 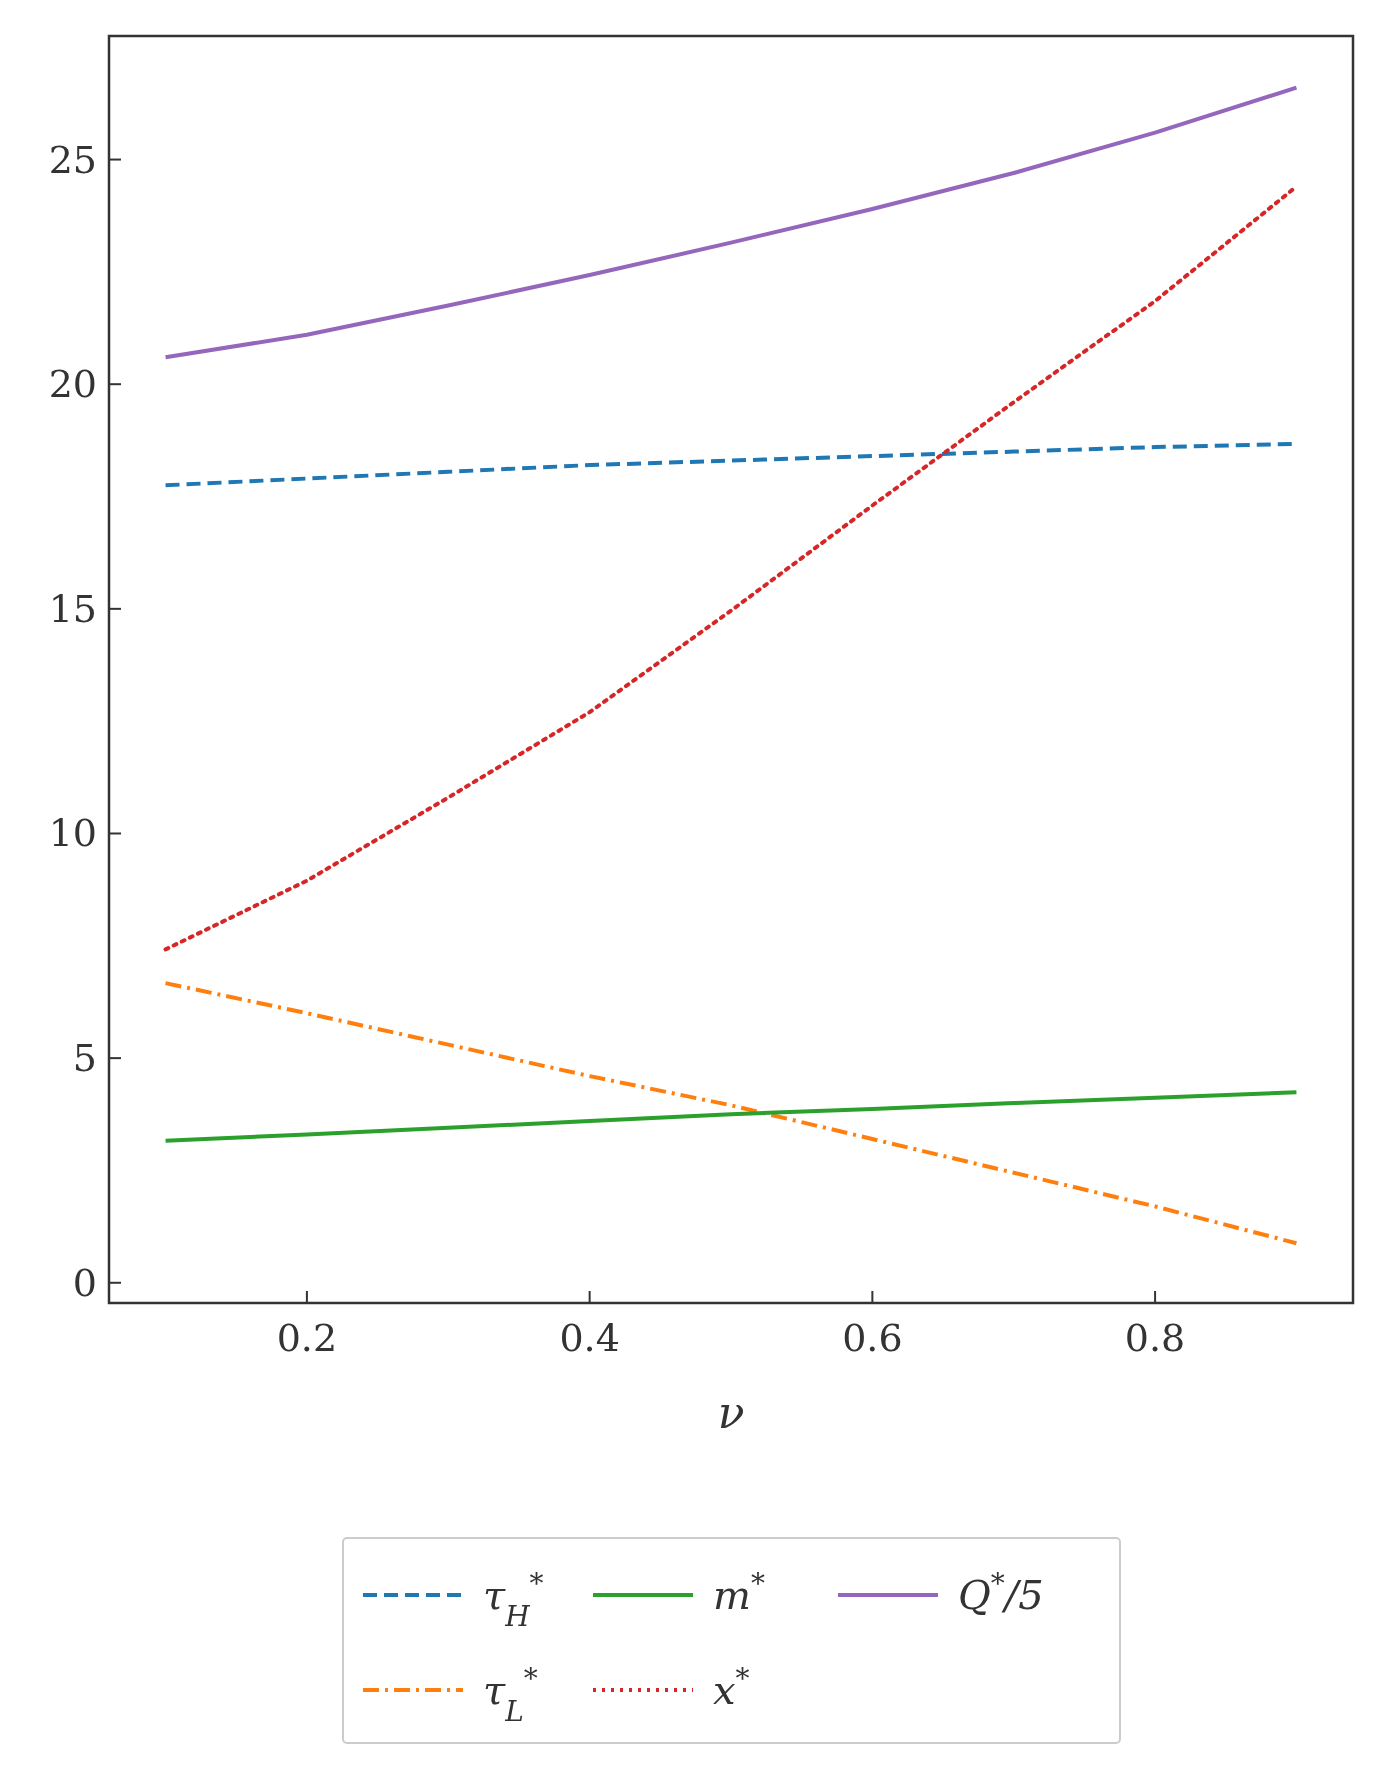 I want to click on legend-label: x$^{*}$, so click(x=731, y=1687).